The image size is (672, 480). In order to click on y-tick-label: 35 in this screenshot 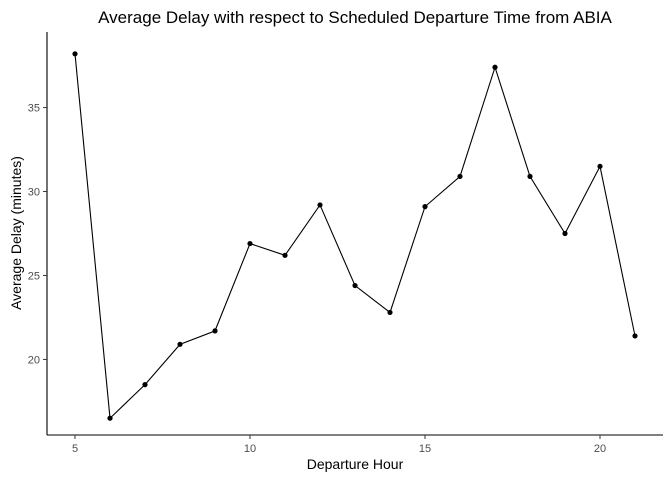, I will do `click(34, 109)`.